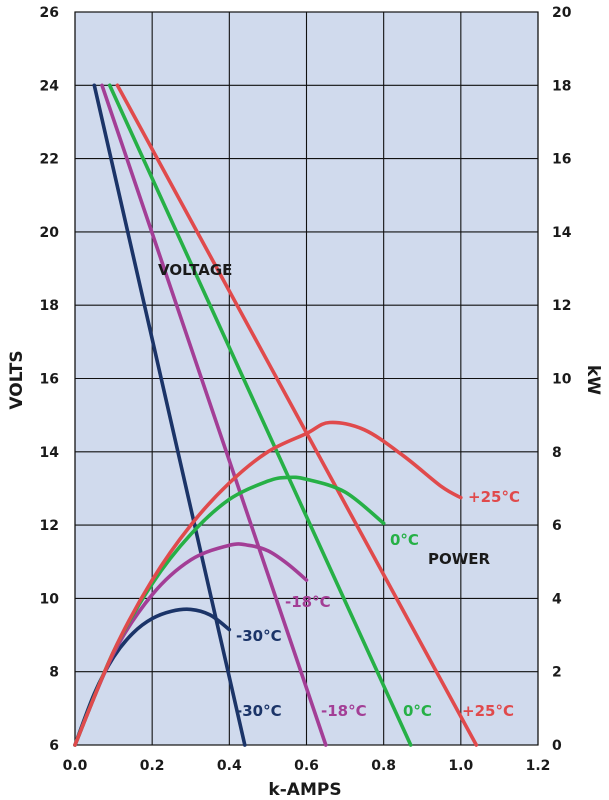  Describe the element at coordinates (229, 766) in the screenshot. I see `x-tick-label: 0.4` at that location.